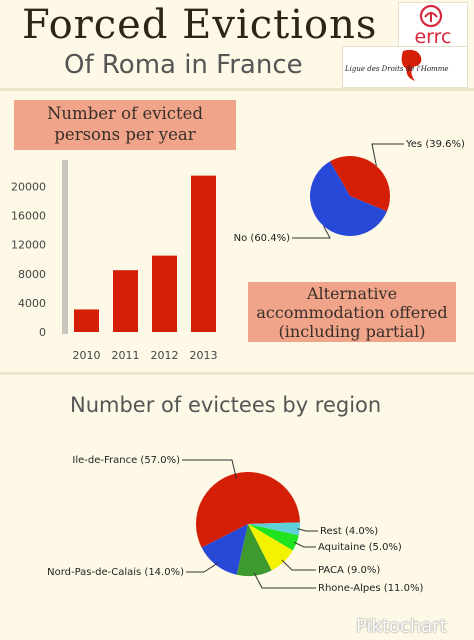 The image size is (474, 640). What do you see at coordinates (28, 187) in the screenshot?
I see `y-tick-label: 20000` at bounding box center [28, 187].